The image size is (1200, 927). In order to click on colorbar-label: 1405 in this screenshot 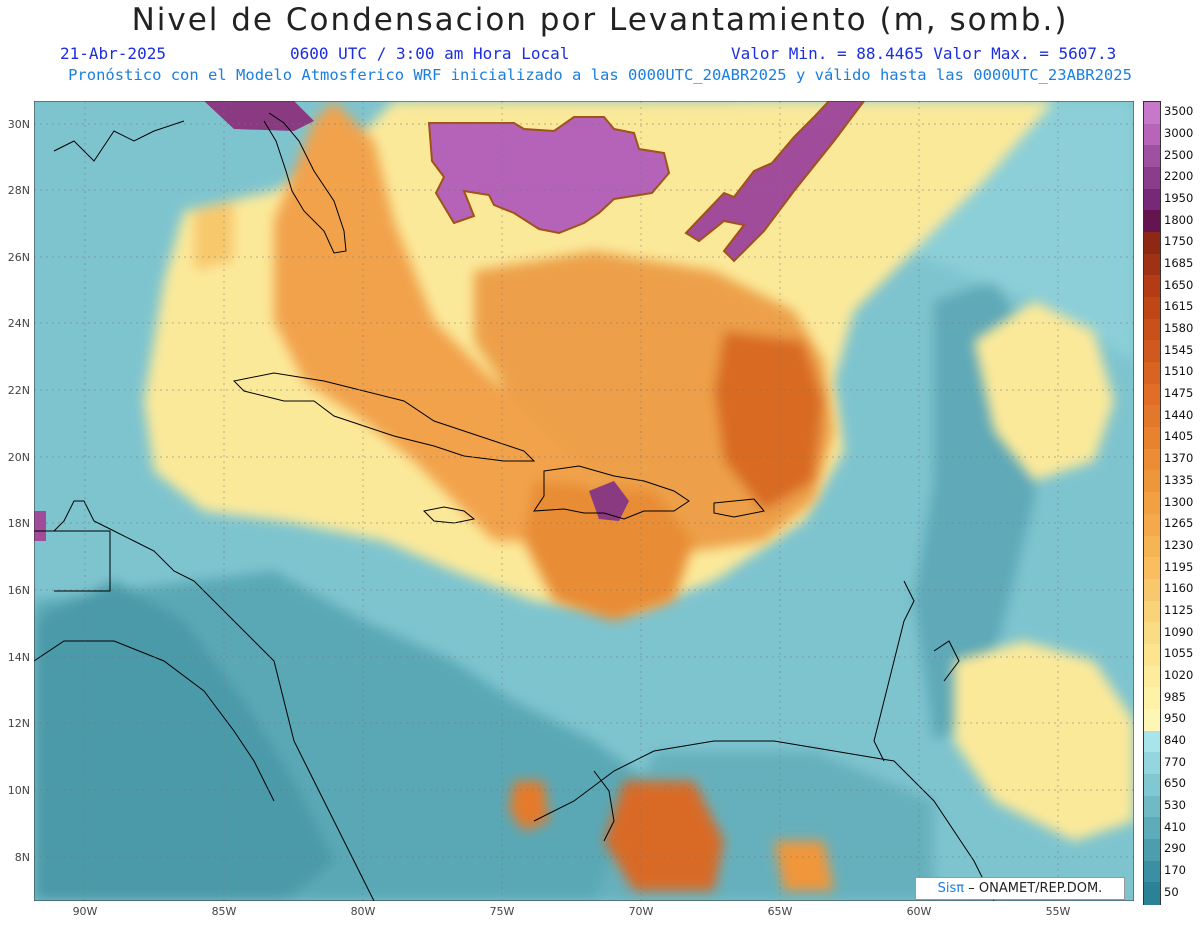, I will do `click(1179, 436)`.